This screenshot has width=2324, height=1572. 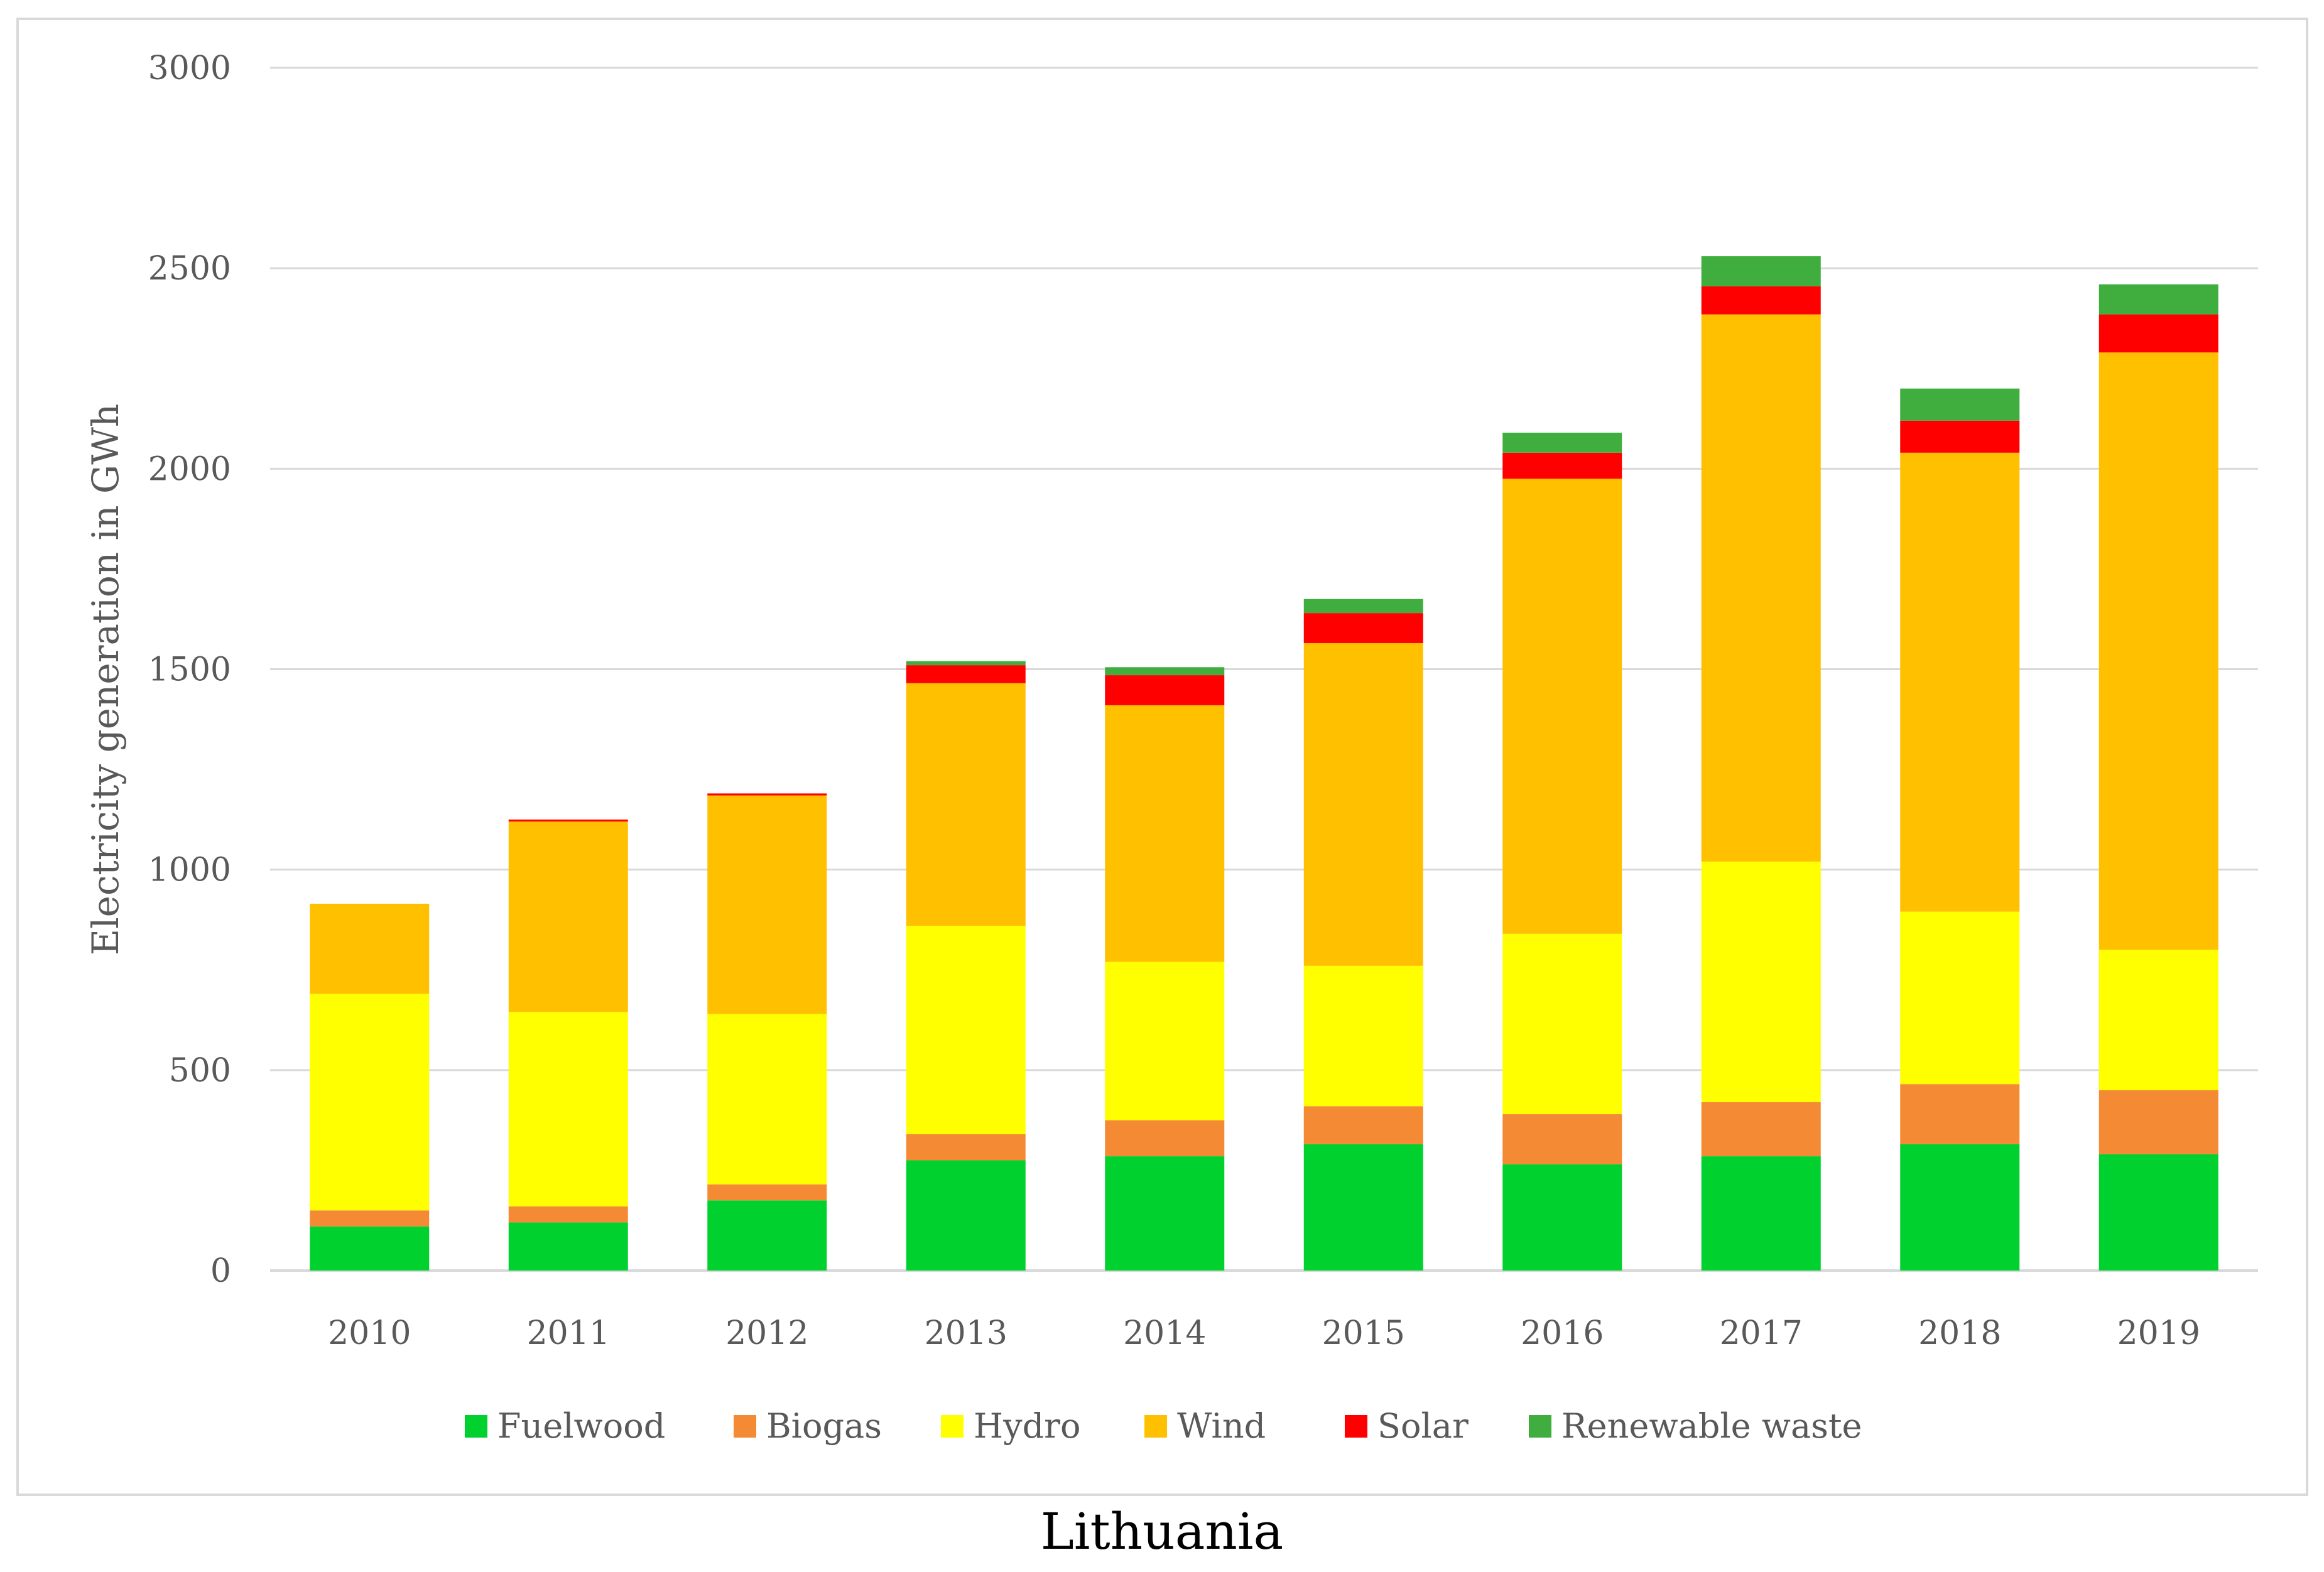 What do you see at coordinates (1712, 1426) in the screenshot?
I see `legend-label-renewable-waste: Renewable waste` at bounding box center [1712, 1426].